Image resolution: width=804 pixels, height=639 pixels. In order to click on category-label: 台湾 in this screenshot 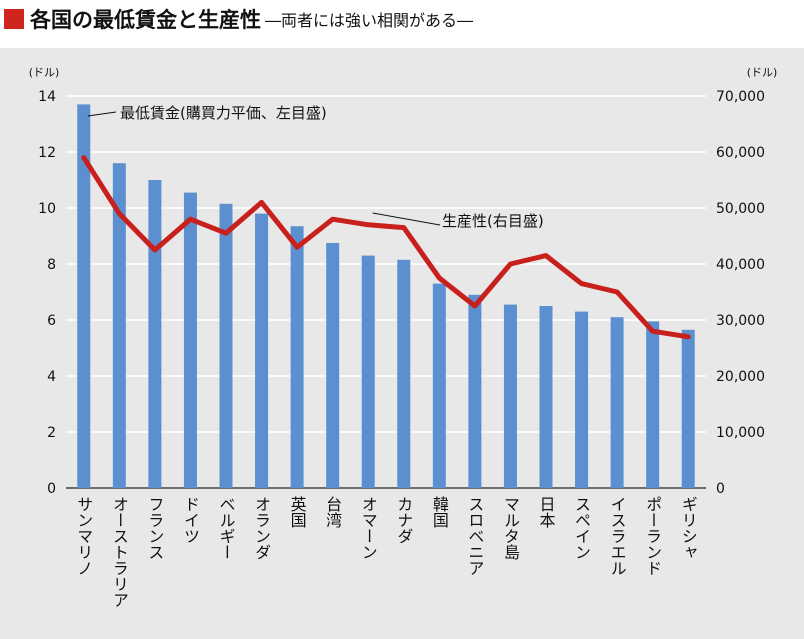, I will do `click(332, 512)`.